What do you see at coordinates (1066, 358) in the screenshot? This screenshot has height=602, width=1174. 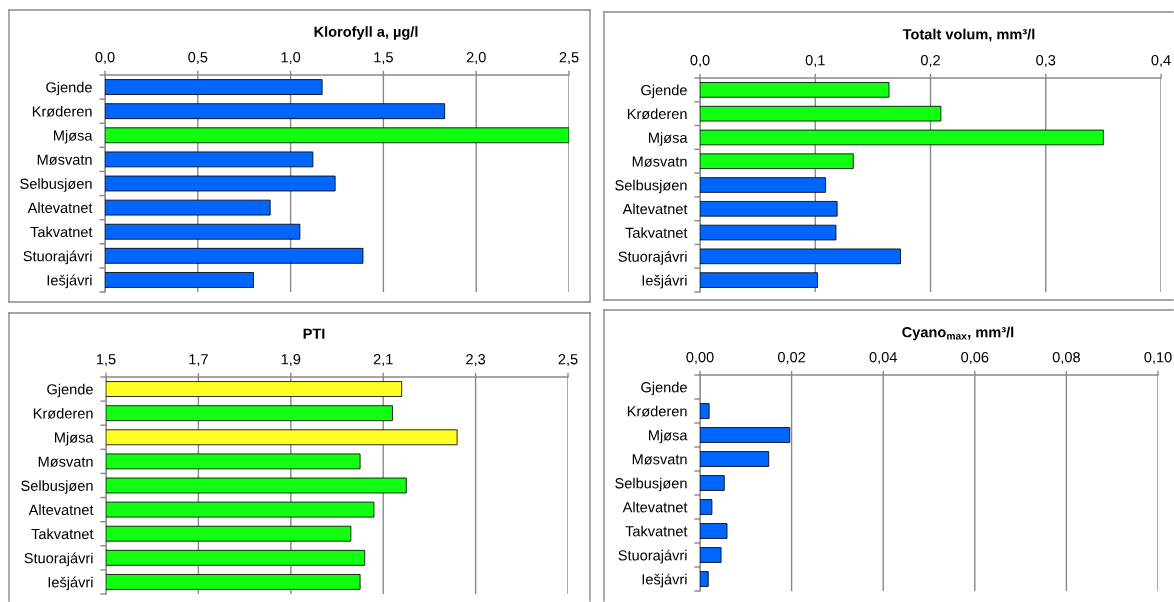 I see `x-tick-label: 0,08` at bounding box center [1066, 358].